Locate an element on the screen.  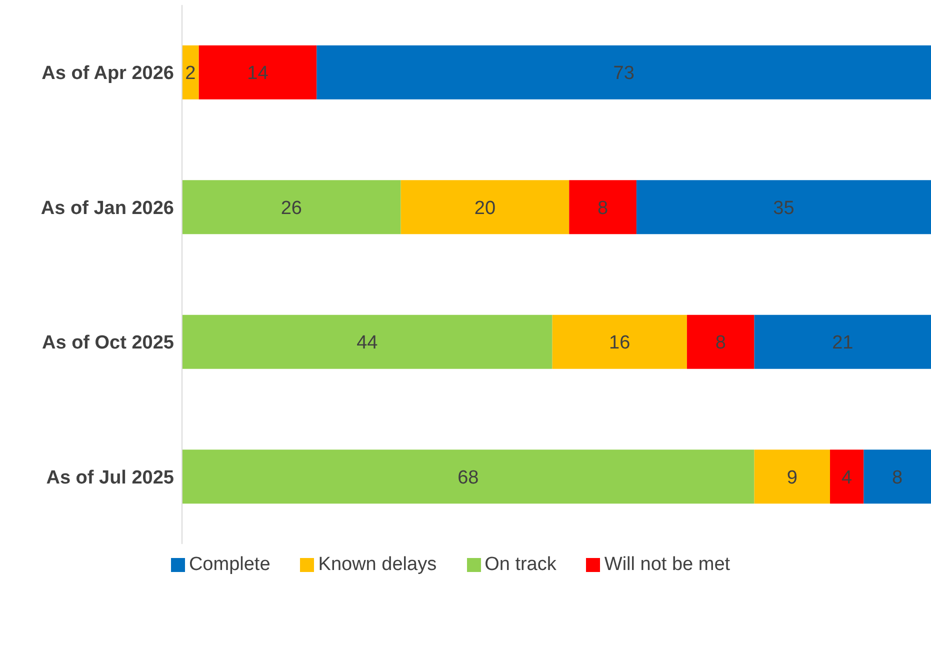
legend-label: Known delays is located at coordinates (377, 564).